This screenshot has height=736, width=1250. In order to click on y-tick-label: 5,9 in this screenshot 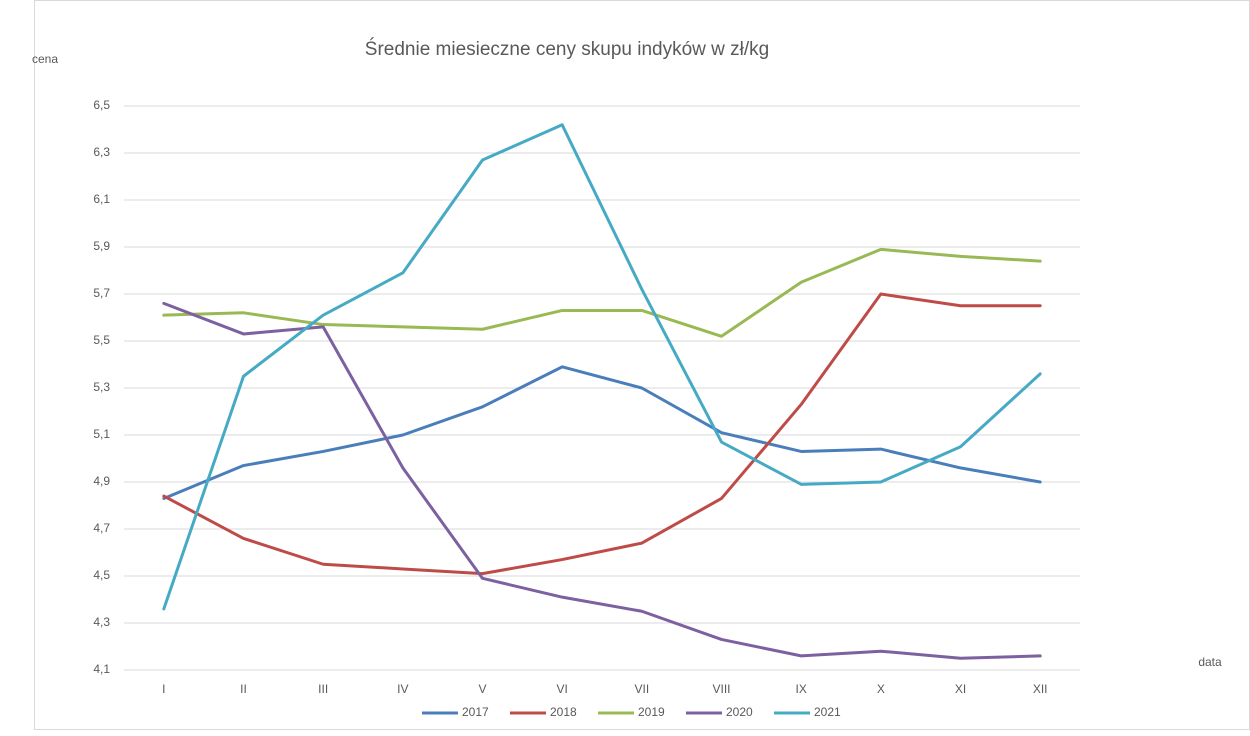, I will do `click(101, 246)`.